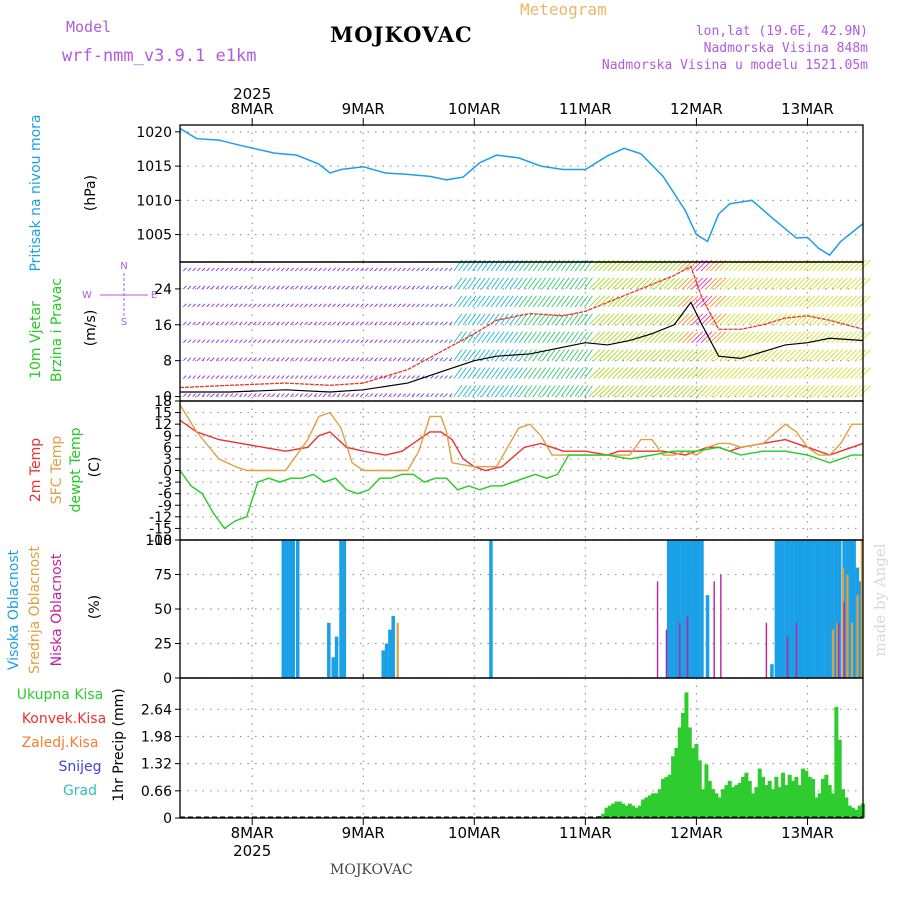 The height and width of the screenshot is (900, 900). I want to click on ytick-label-pressure: 1020, so click(154, 133).